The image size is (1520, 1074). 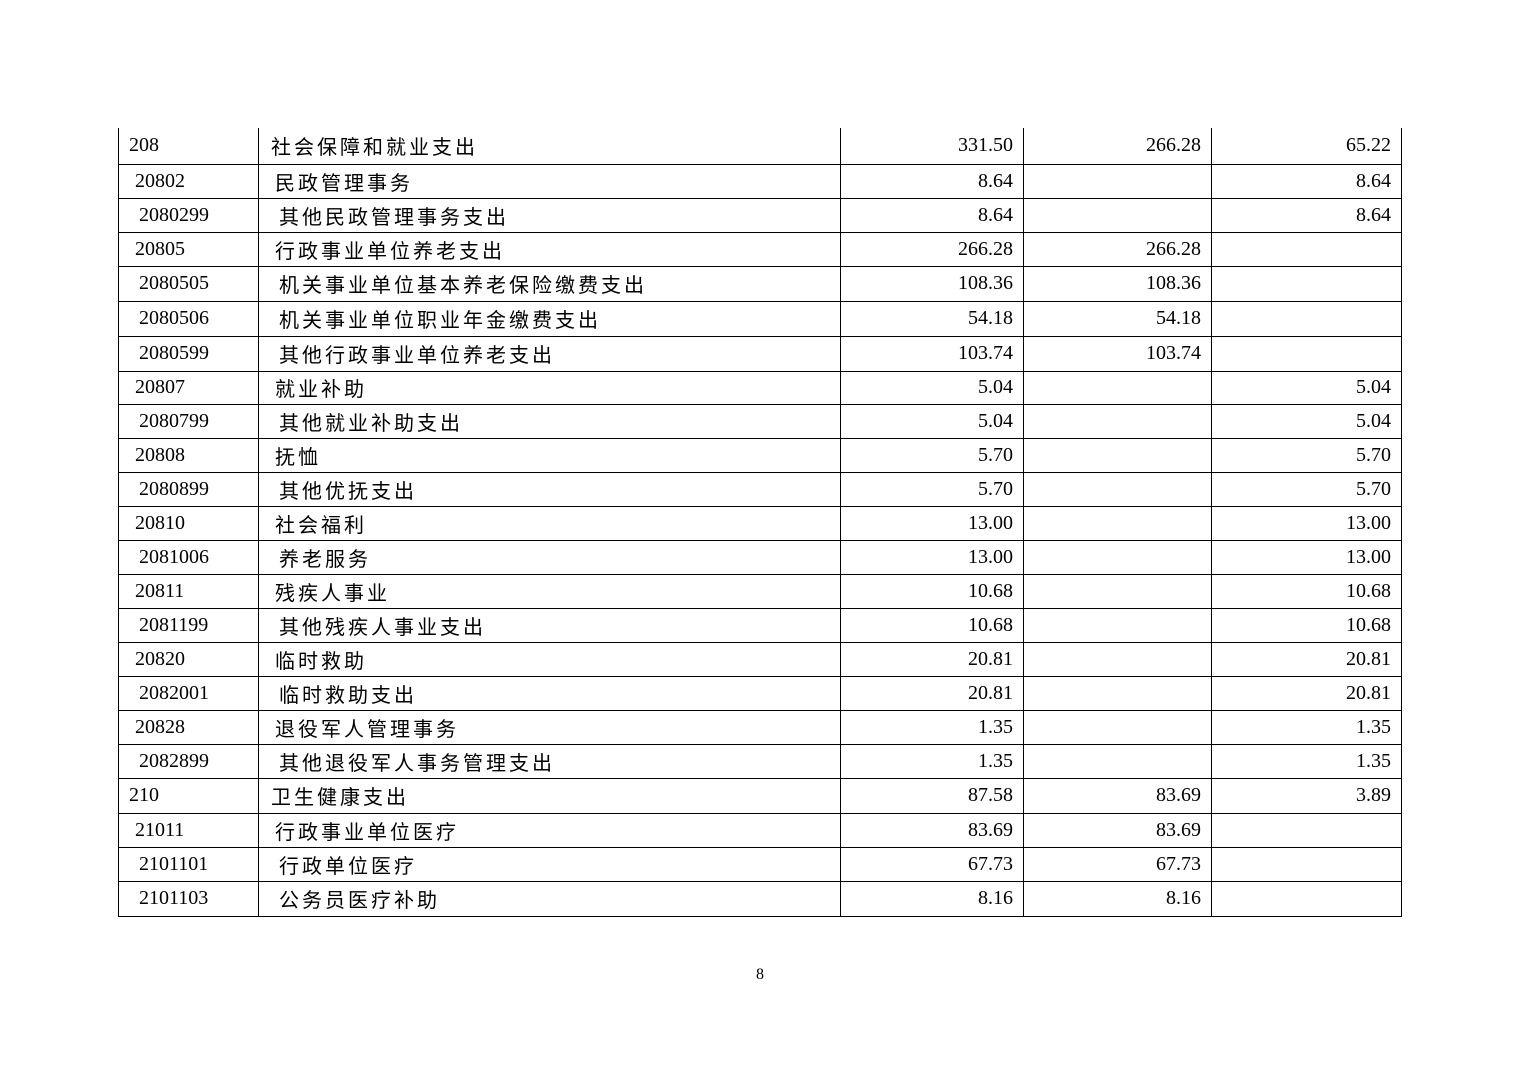 I want to click on code-cell: 20805, so click(x=188, y=249).